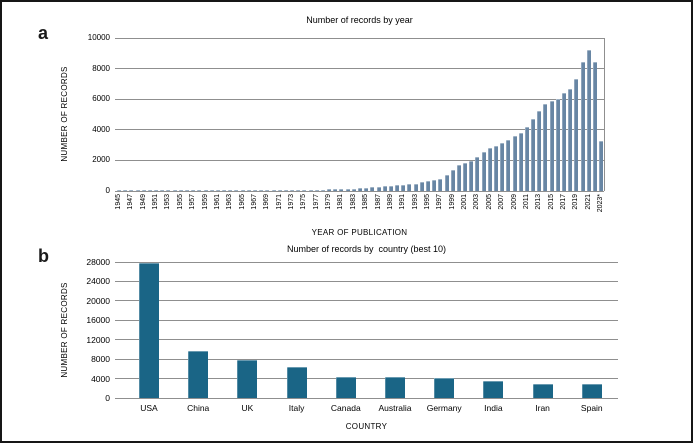  Describe the element at coordinates (247, 379) in the screenshot. I see `bar-UK` at that location.